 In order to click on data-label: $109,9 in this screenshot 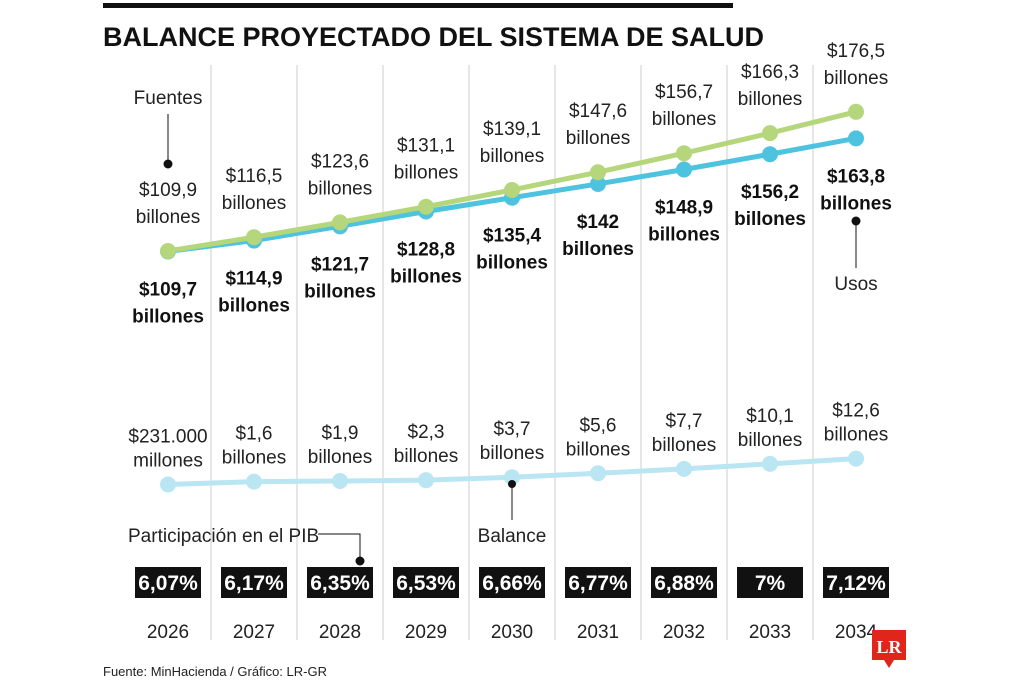, I will do `click(168, 190)`.